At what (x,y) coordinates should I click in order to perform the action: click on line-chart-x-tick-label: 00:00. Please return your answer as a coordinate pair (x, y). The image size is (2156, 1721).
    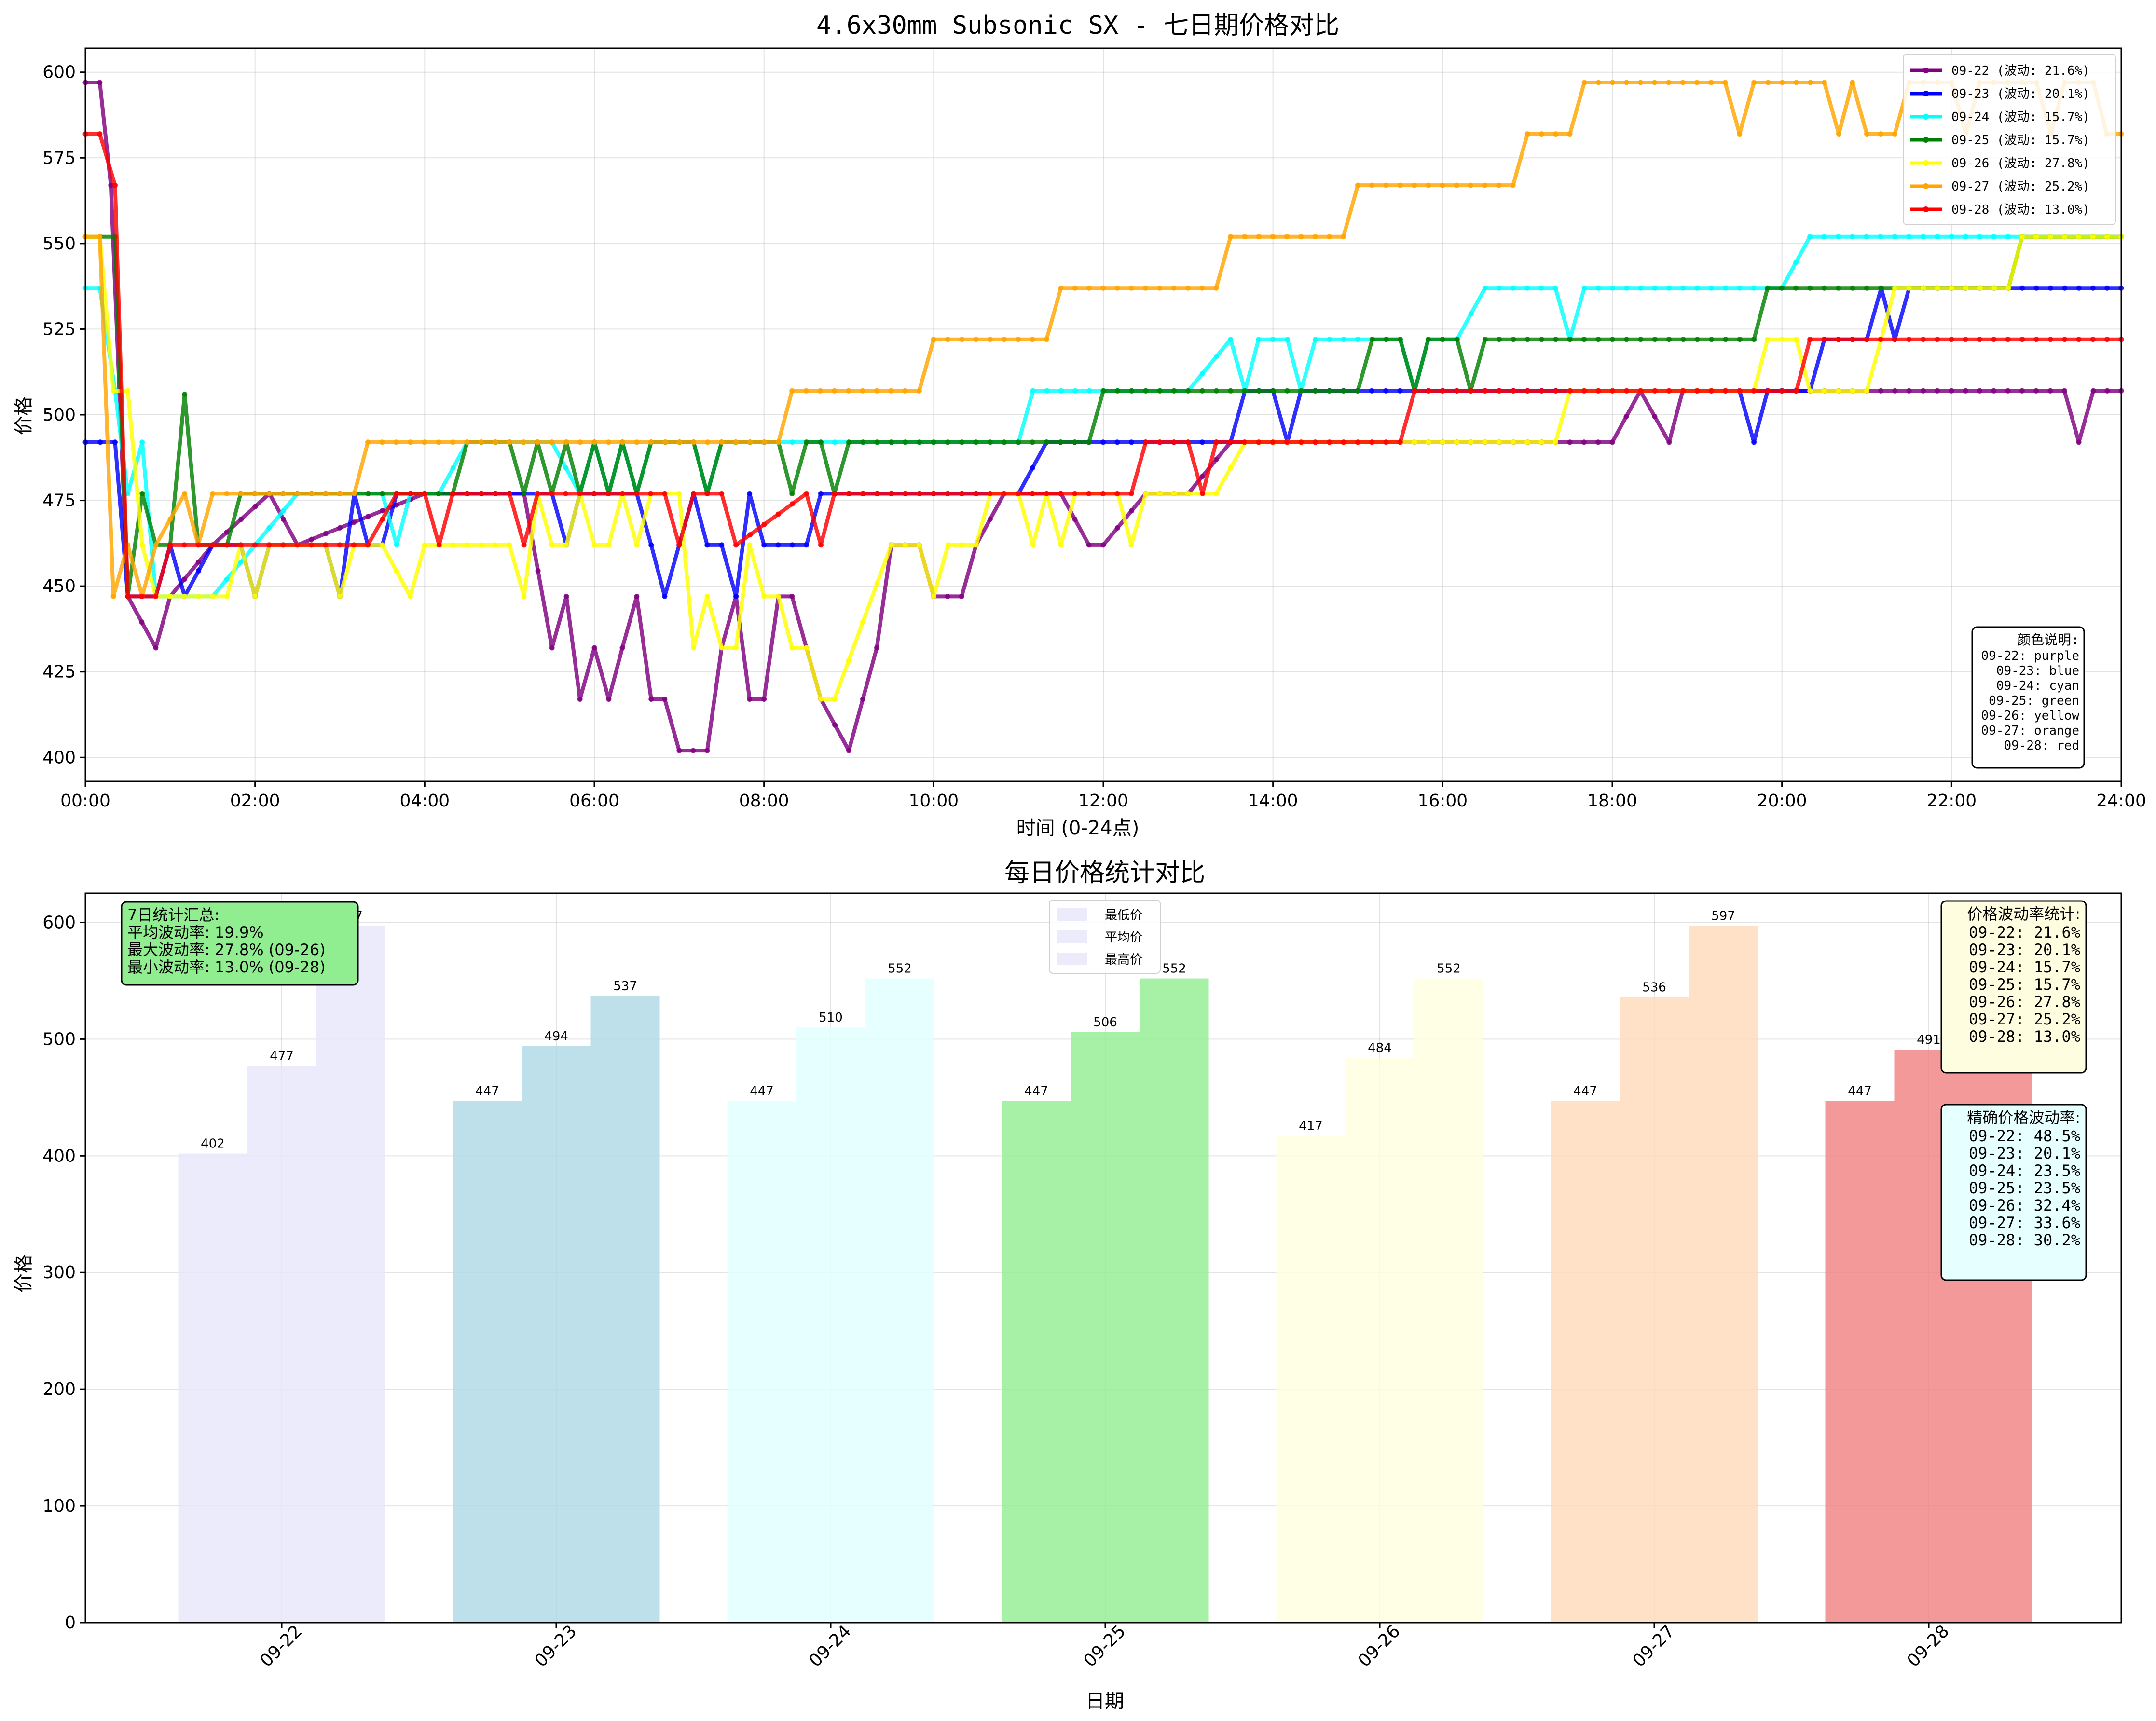
    Looking at the image, I should click on (85, 801).